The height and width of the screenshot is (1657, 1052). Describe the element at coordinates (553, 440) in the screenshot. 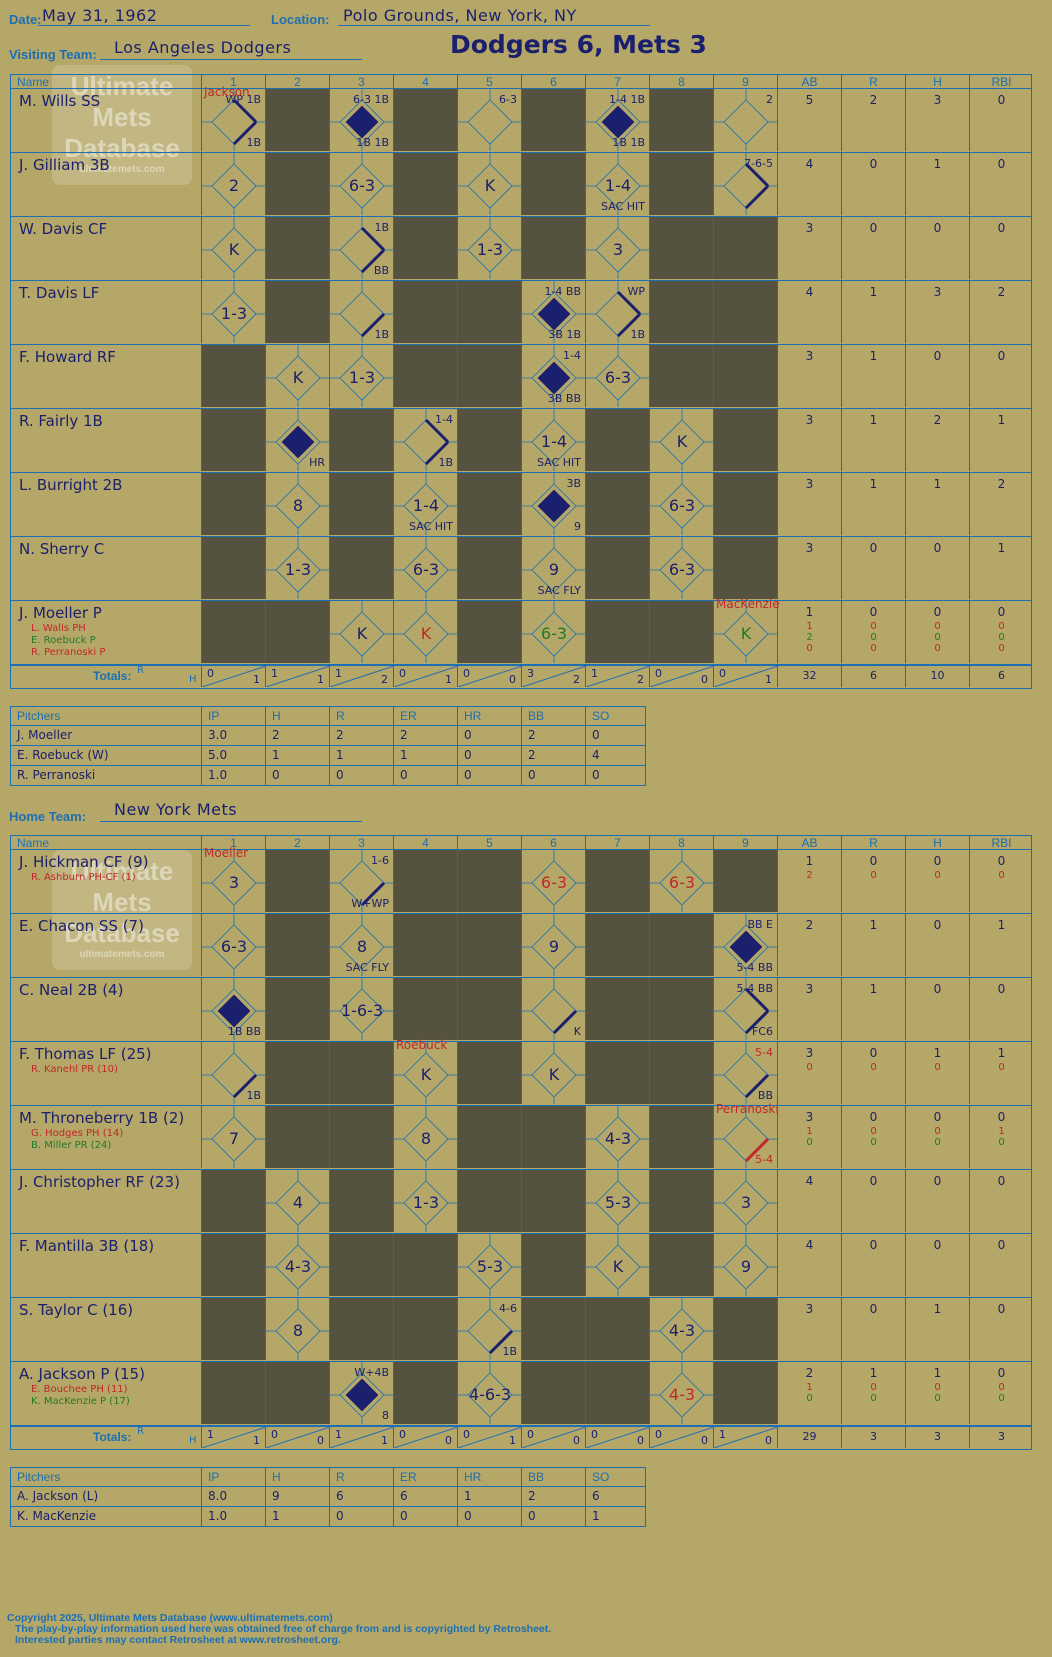

I see `visitor-inning-cell: 1-4 SAC HIT` at that location.